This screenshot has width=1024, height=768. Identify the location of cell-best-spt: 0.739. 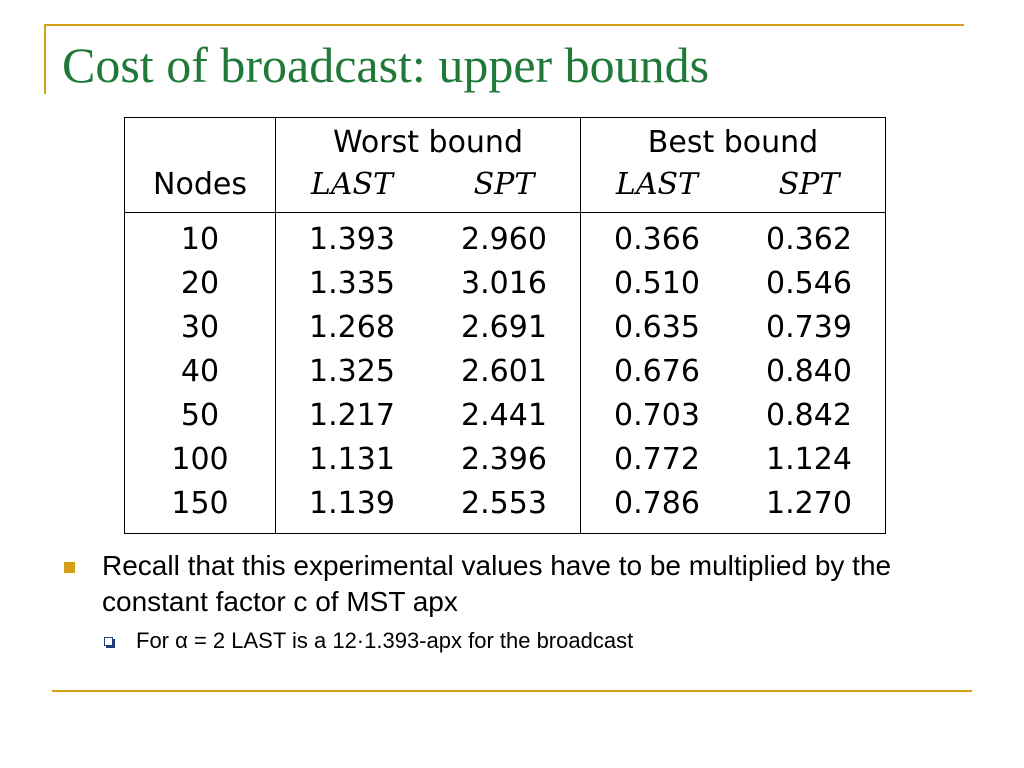
(809, 327).